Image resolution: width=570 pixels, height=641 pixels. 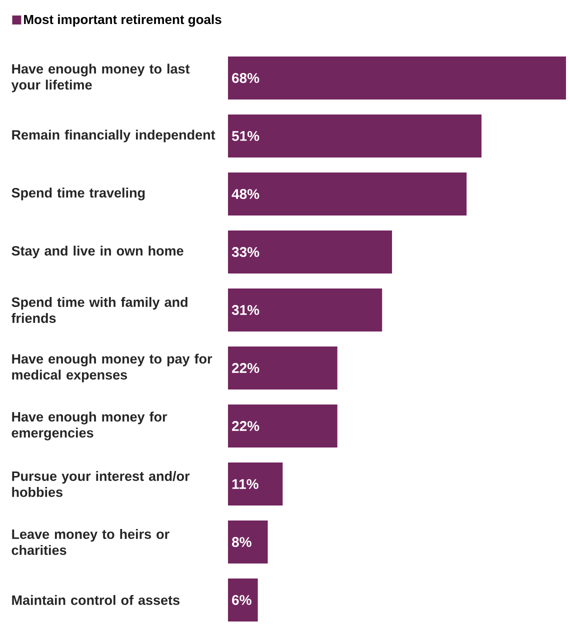 What do you see at coordinates (246, 194) in the screenshot?
I see `data-label: 48%` at bounding box center [246, 194].